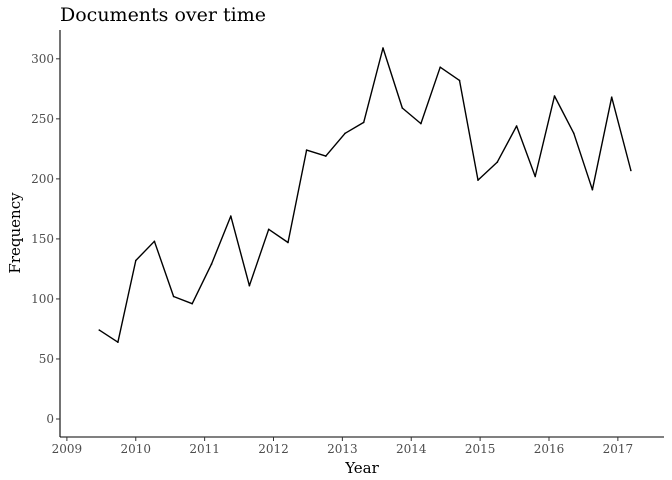  Describe the element at coordinates (42, 179) in the screenshot. I see `y-tick-label: 200` at that location.